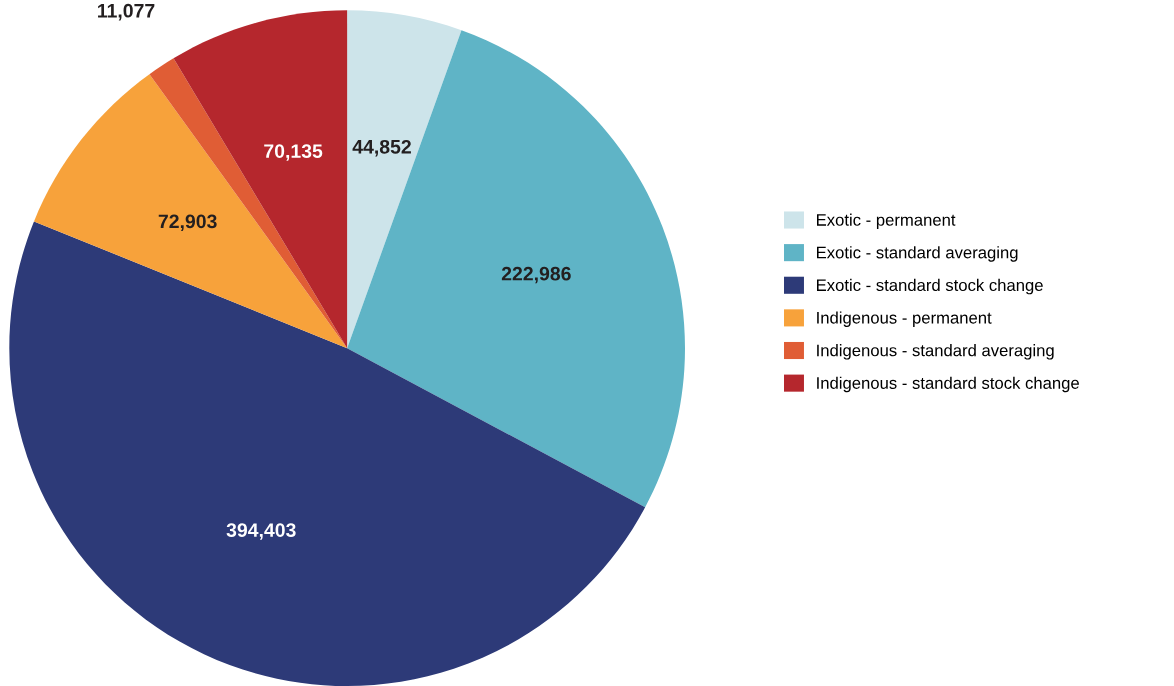 This screenshot has height=686, width=1174. Describe the element at coordinates (126, 12) in the screenshot. I see `data-label: 11,077` at that location.